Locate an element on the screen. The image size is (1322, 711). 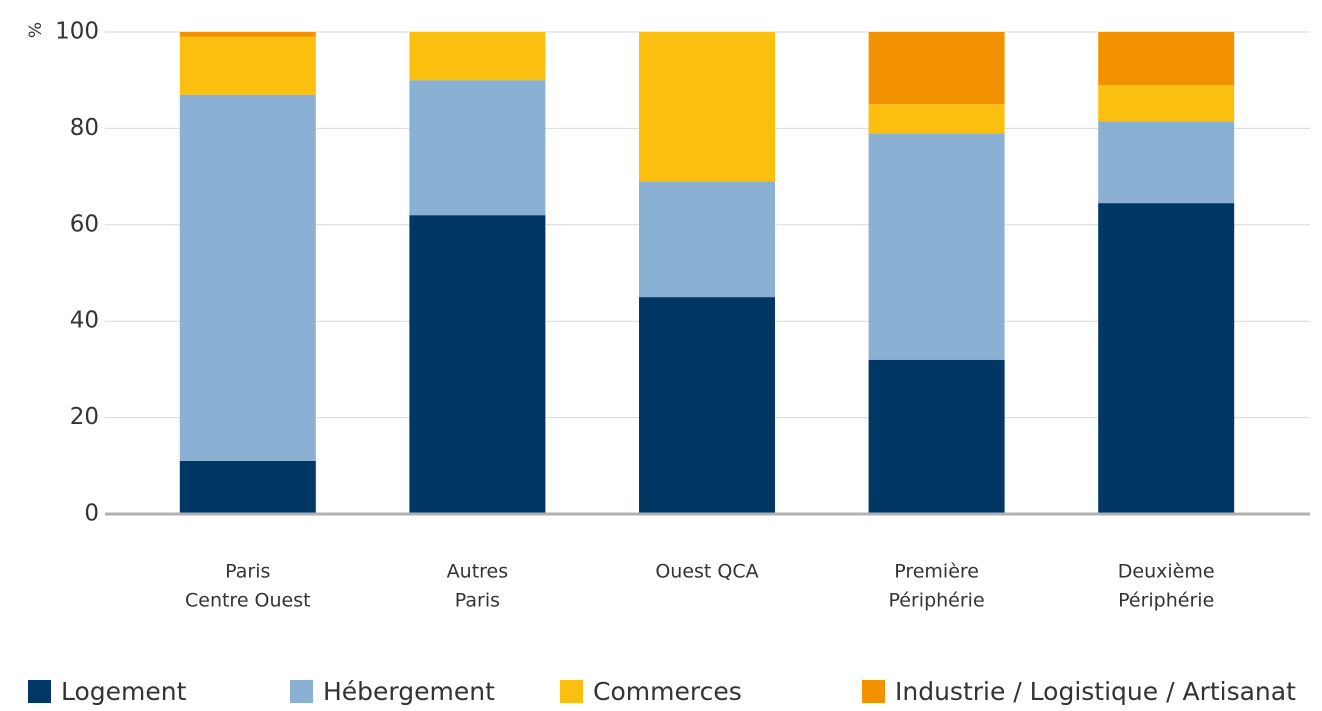
legend-label: Hébergement is located at coordinates (409, 691).